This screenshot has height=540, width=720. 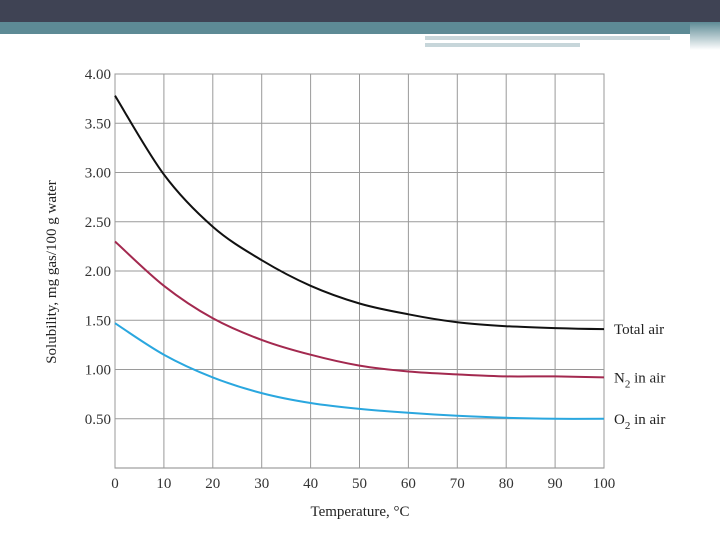 What do you see at coordinates (212, 484) in the screenshot?
I see `x-tick-label: 20` at bounding box center [212, 484].